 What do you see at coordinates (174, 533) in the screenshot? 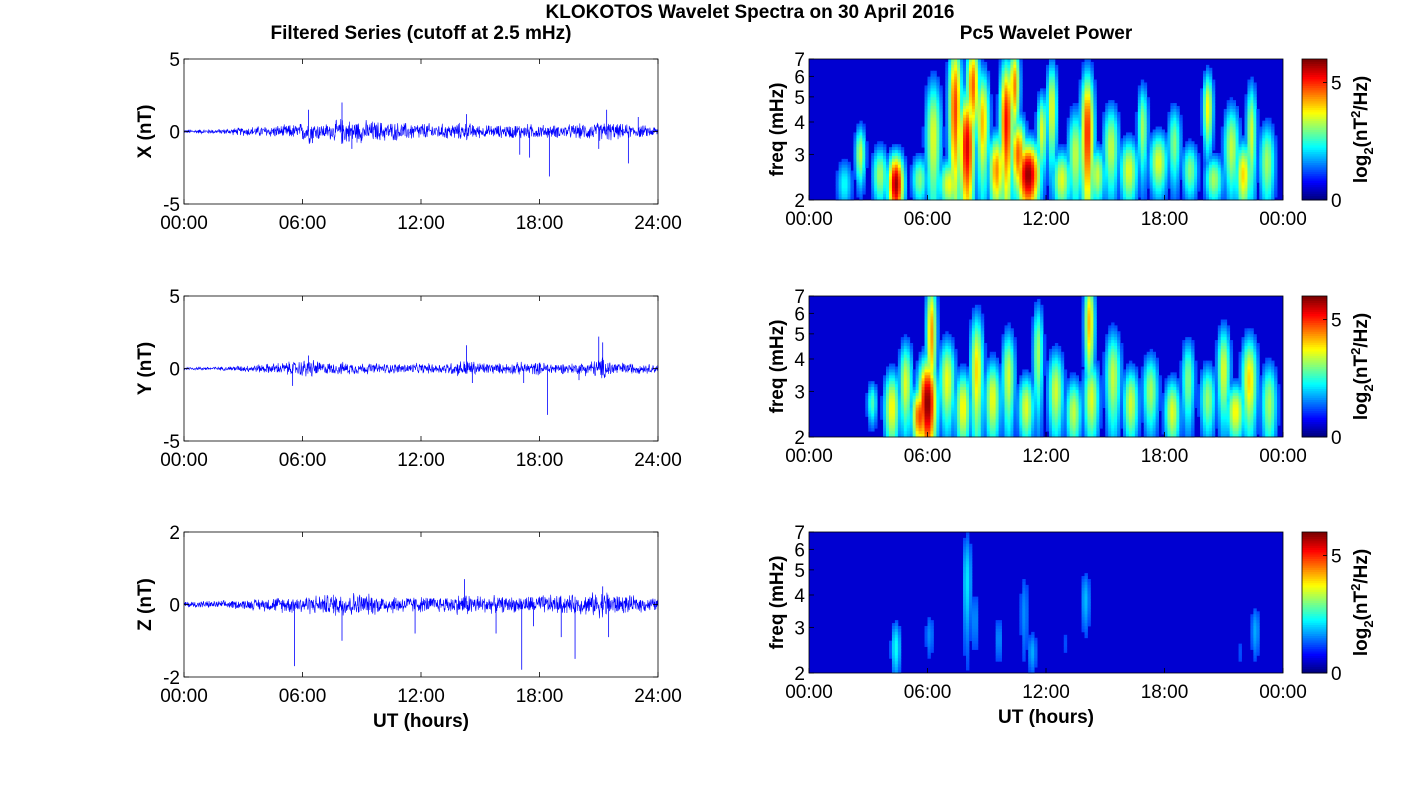
I see `y-tick-label: 2` at bounding box center [174, 533].